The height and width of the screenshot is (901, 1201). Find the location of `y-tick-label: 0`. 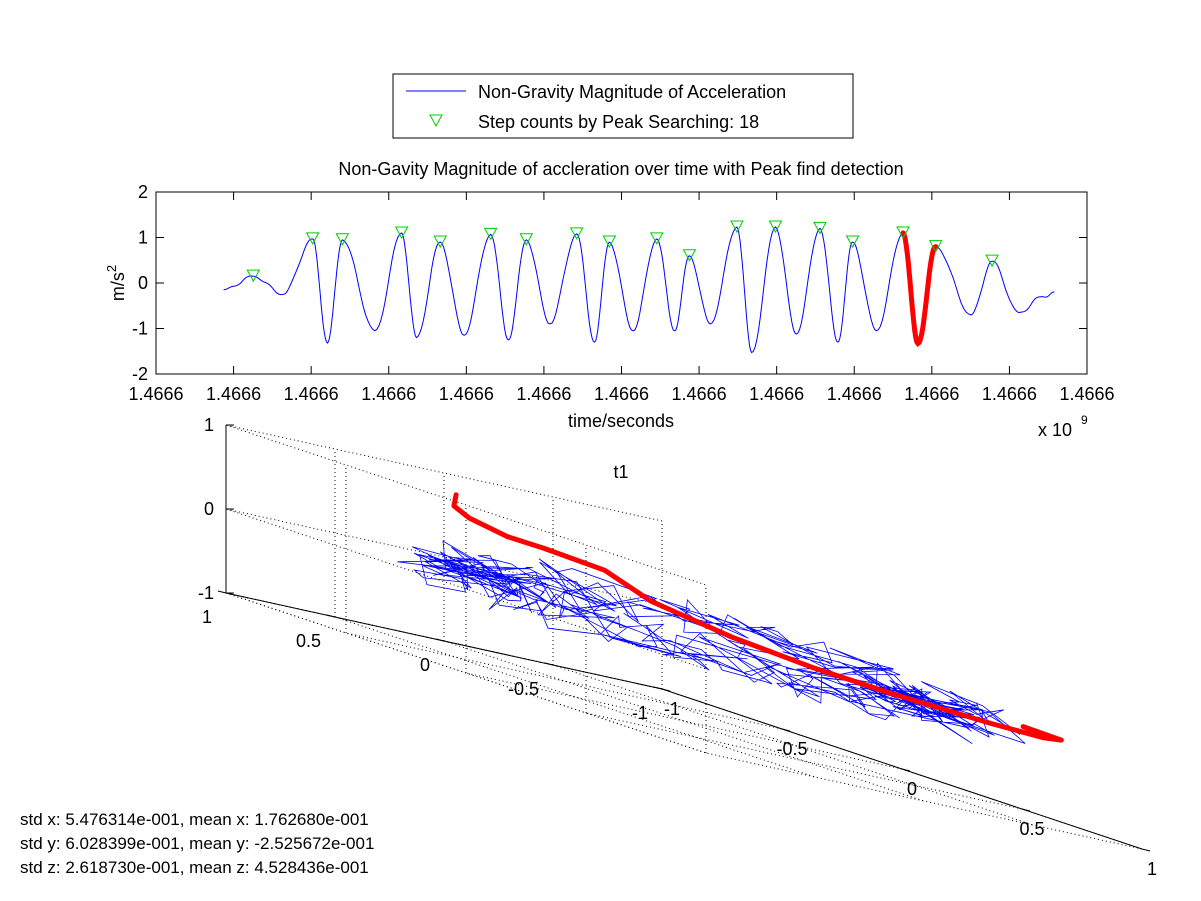

y-tick-label: 0 is located at coordinates (143, 283).